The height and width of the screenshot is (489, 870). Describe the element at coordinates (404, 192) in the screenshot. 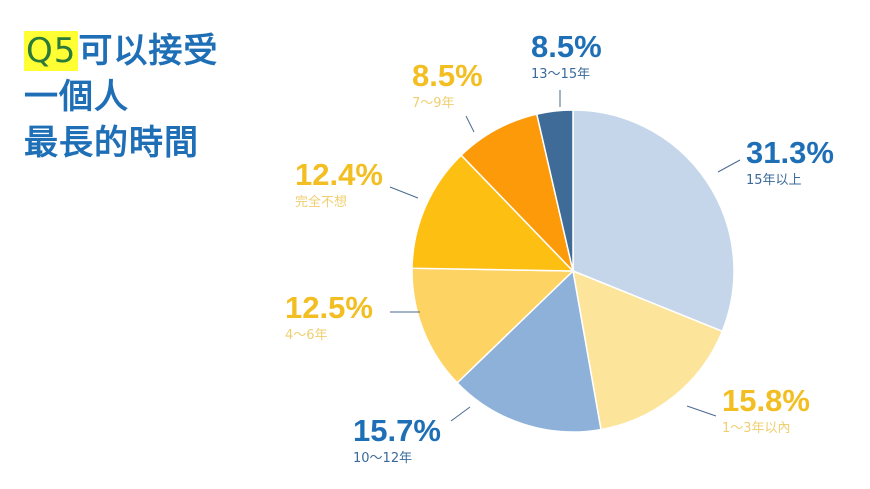

I see `leader-line-none` at that location.